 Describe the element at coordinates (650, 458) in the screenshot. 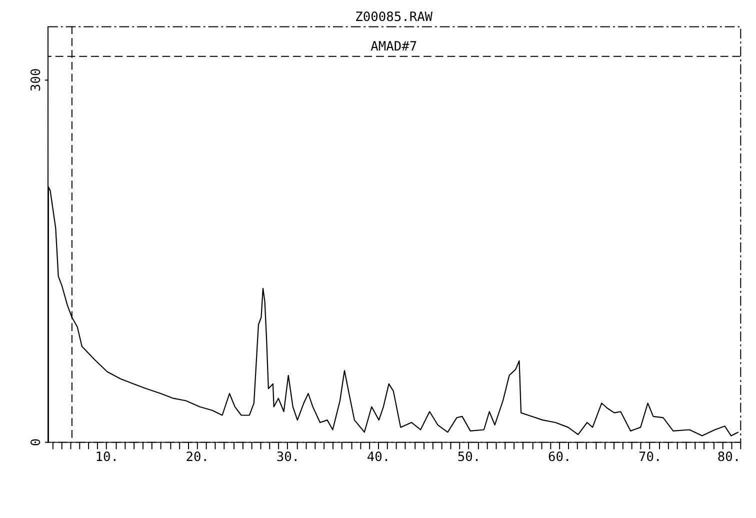

I see `x-tick-label: 70.` at that location.